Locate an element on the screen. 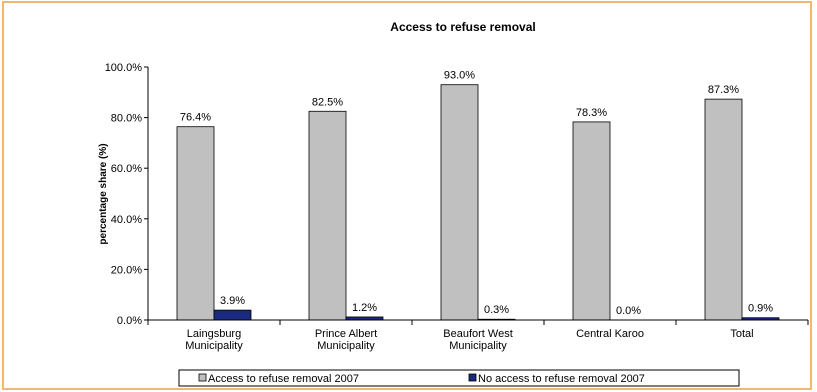  data-label: 0.3% is located at coordinates (496, 310).